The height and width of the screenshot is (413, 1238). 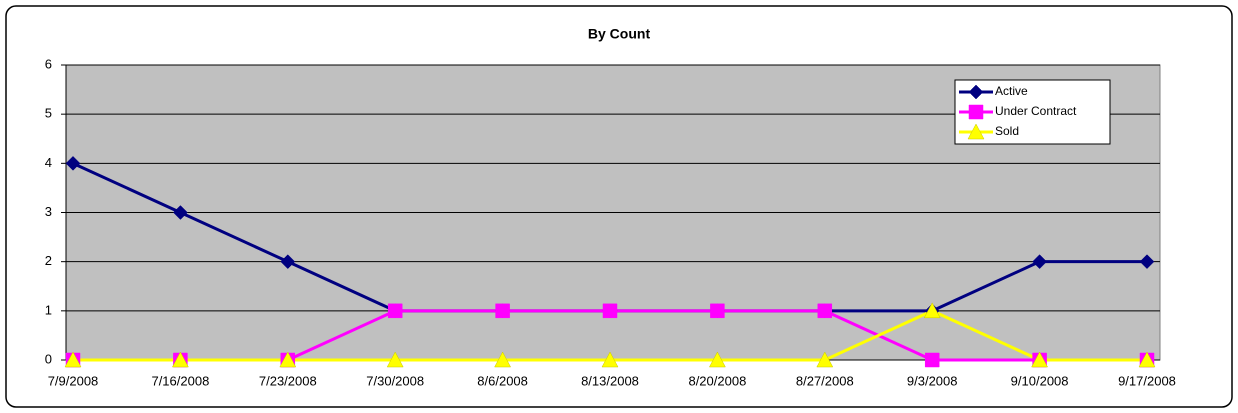 I want to click on legend: Active Under Contract Sold, so click(x=1032, y=112).